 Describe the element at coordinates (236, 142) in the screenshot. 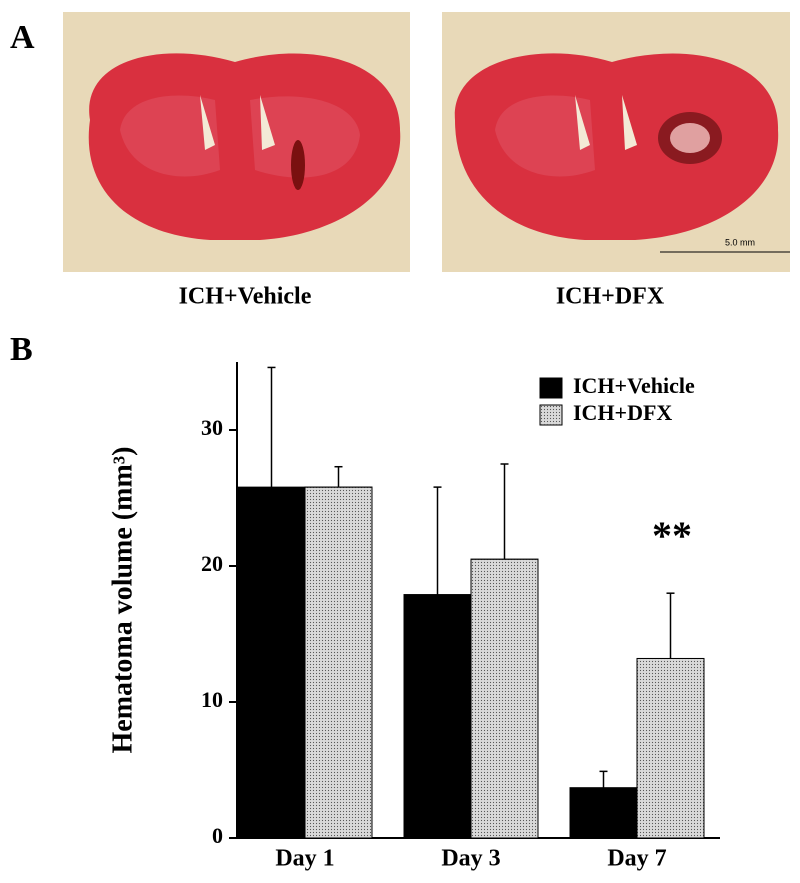

I see `brain-image` at that location.